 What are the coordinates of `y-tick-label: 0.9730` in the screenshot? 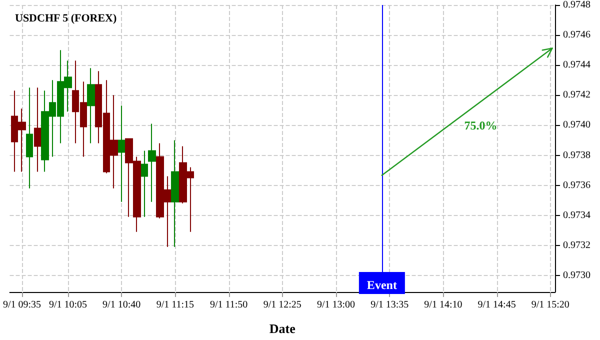 It's located at (576, 275).